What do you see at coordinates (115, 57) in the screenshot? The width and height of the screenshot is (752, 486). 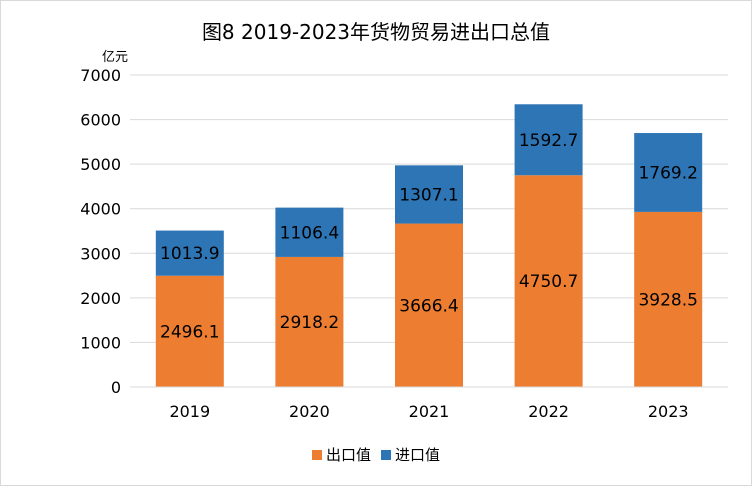 I see `y-axis-unit-label: 亿元` at bounding box center [115, 57].